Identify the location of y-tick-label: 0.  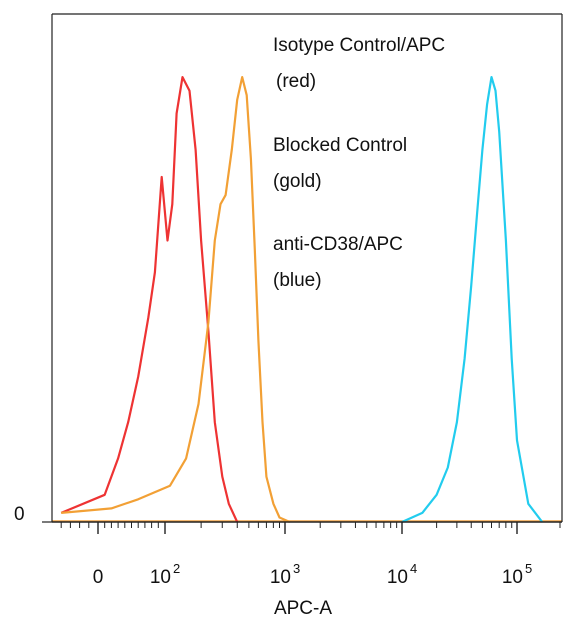
(19, 514).